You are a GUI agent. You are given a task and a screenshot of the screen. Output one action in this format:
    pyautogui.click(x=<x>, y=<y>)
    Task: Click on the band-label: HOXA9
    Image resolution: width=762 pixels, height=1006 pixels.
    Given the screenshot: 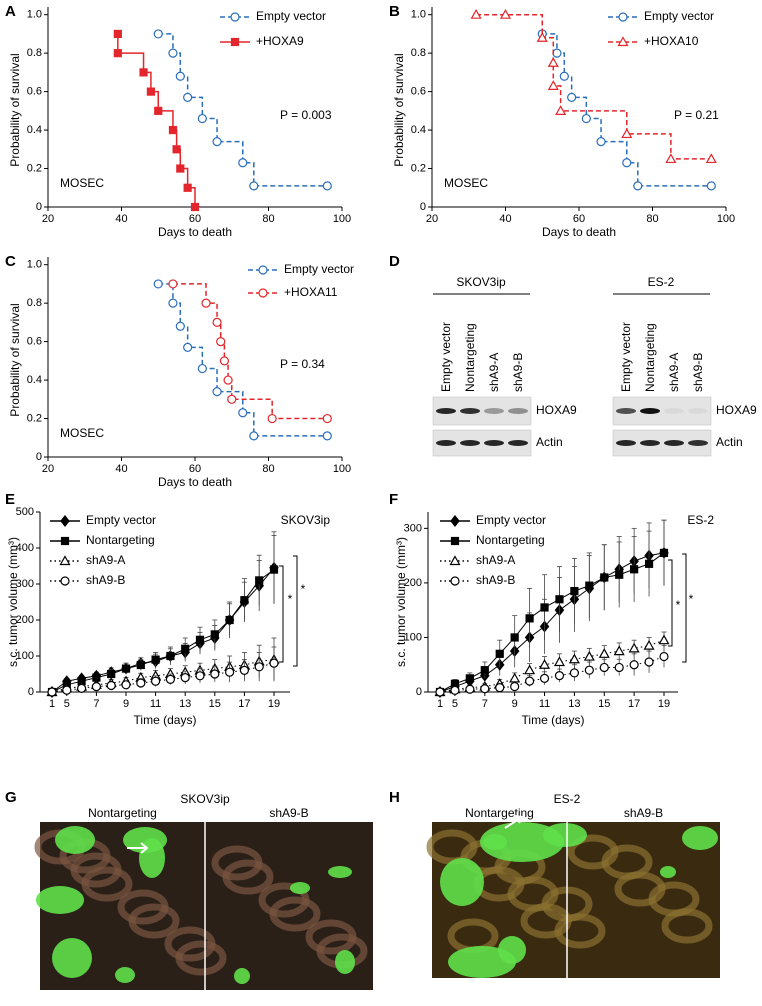 What is the action you would take?
    pyautogui.click(x=736, y=410)
    